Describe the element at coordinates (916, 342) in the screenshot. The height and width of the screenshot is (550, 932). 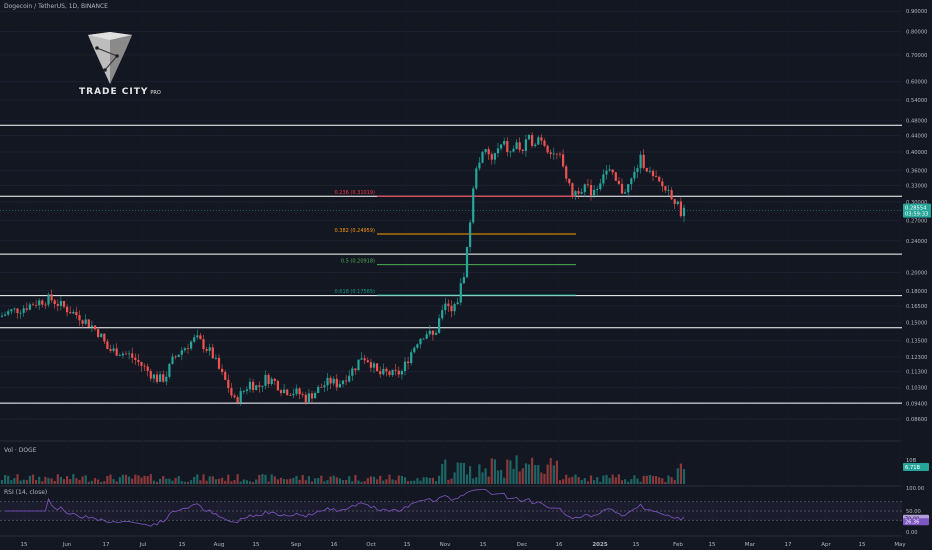
I see `price-tick-label: 0.13500` at that location.